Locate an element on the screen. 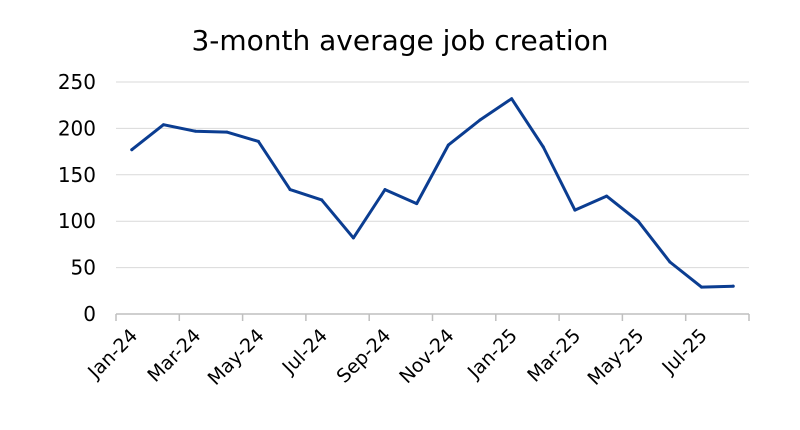 The height and width of the screenshot is (430, 800). x-tick-label: May-25 is located at coordinates (615, 357).